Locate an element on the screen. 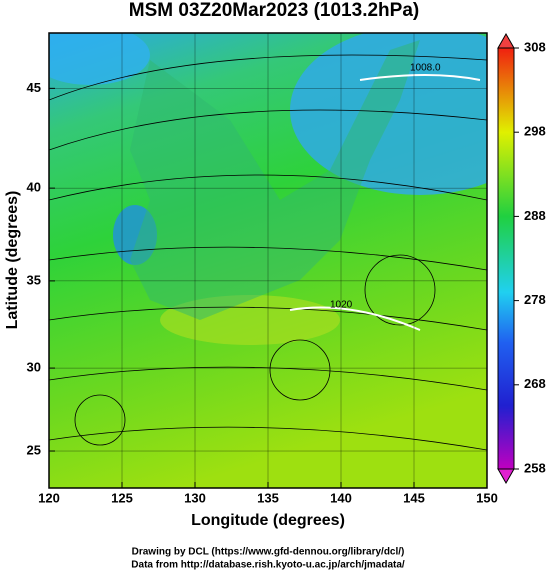 The image size is (548, 573). colorbar-bottom is located at coordinates (506, 476).